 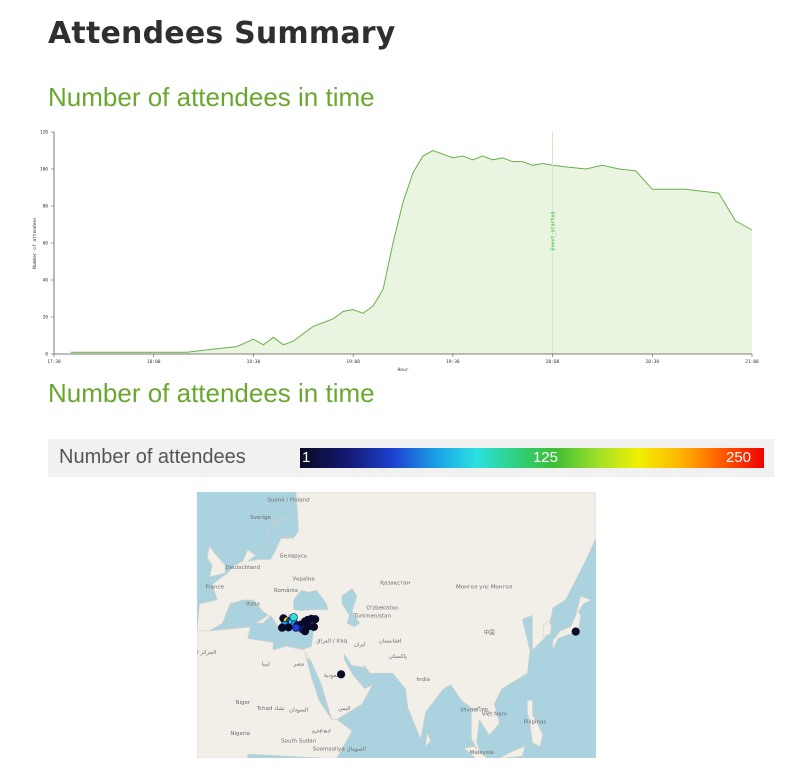 What do you see at coordinates (474, 710) in the screenshot?
I see `map-place-label: ประเทศไทย` at bounding box center [474, 710].